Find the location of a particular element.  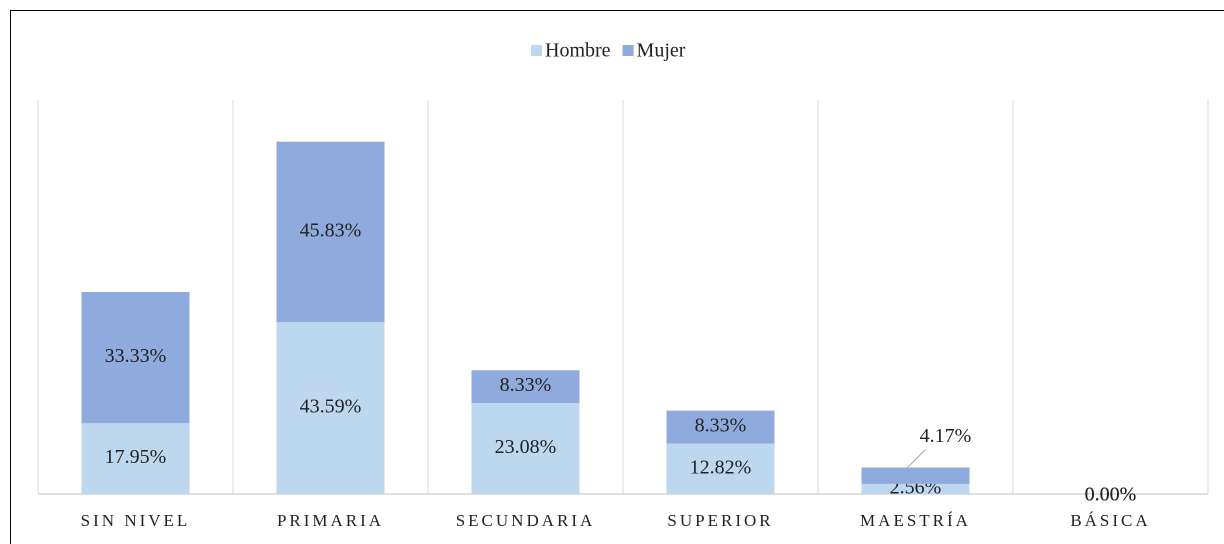

data-label: 4.17% is located at coordinates (946, 436).